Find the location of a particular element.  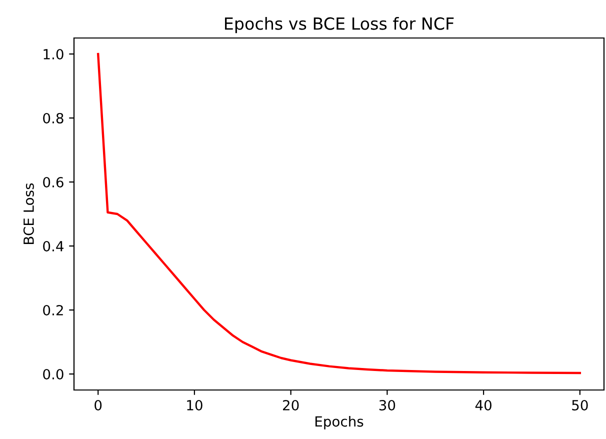

x-tick-label: 40 is located at coordinates (483, 405).